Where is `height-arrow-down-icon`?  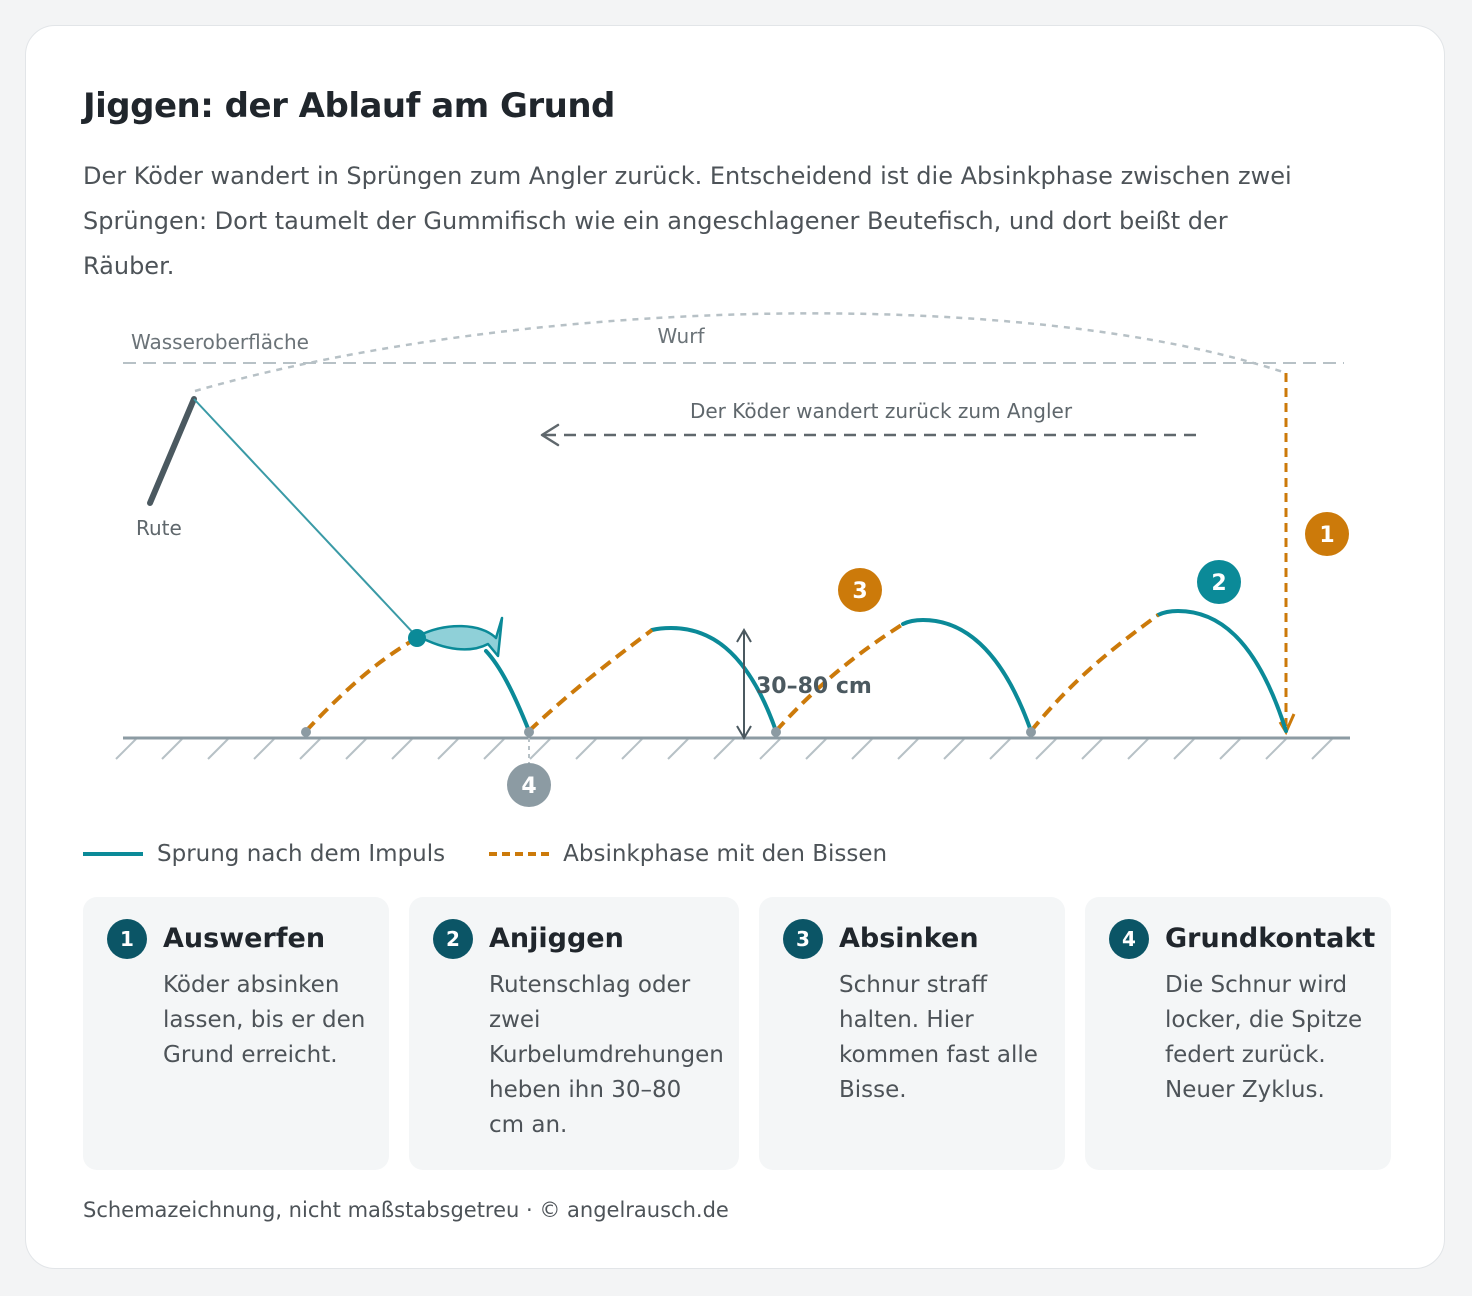 height-arrow-down-icon is located at coordinates (744, 732).